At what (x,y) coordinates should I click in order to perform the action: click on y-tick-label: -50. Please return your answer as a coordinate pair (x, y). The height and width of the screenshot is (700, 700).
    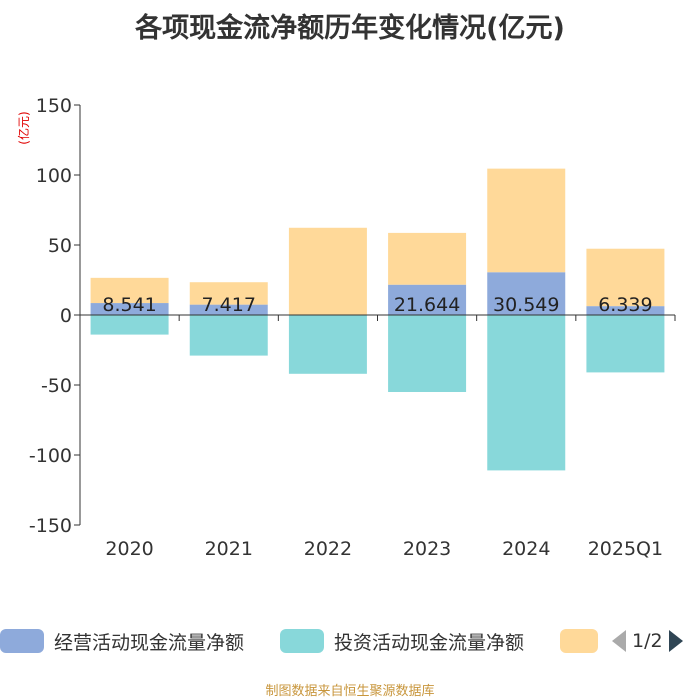
    Looking at the image, I should click on (56, 386).